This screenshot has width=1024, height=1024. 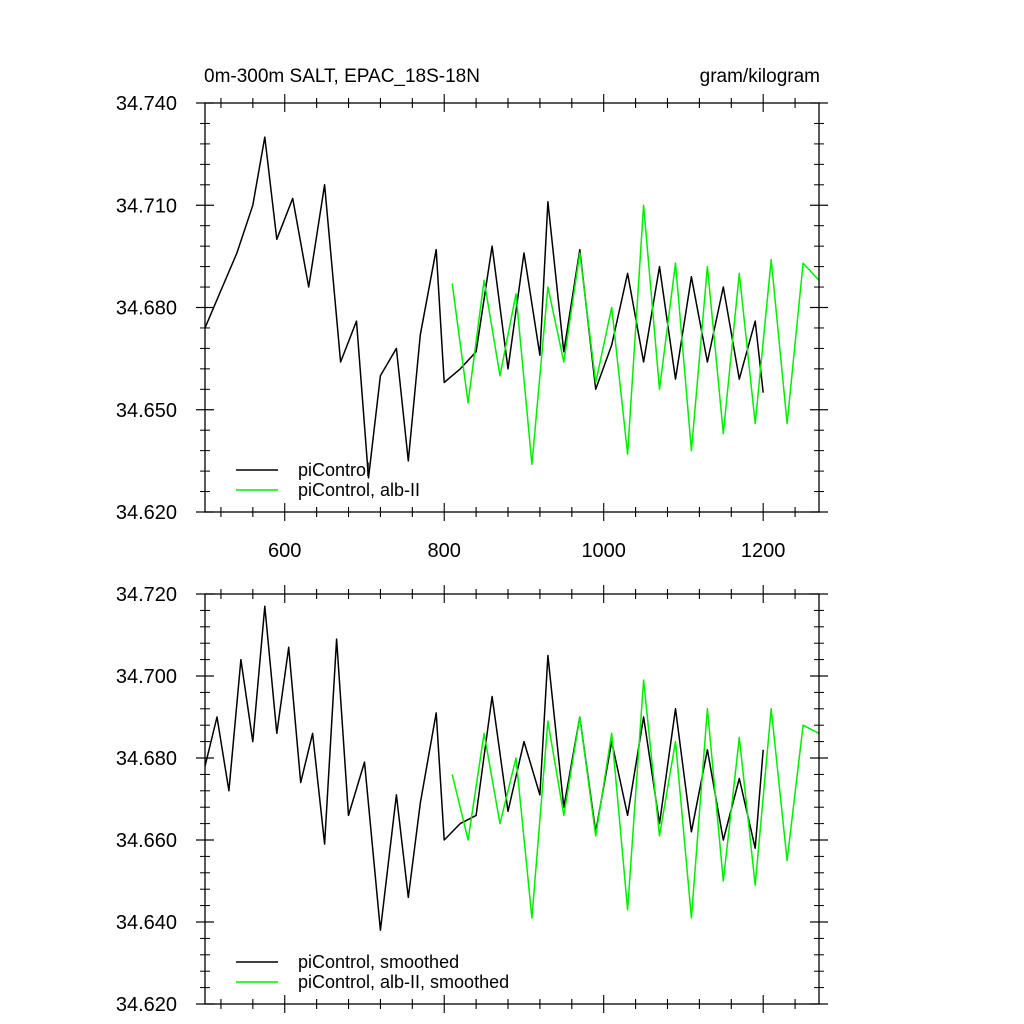 What do you see at coordinates (603, 551) in the screenshot?
I see `x-tick-label: 1000` at bounding box center [603, 551].